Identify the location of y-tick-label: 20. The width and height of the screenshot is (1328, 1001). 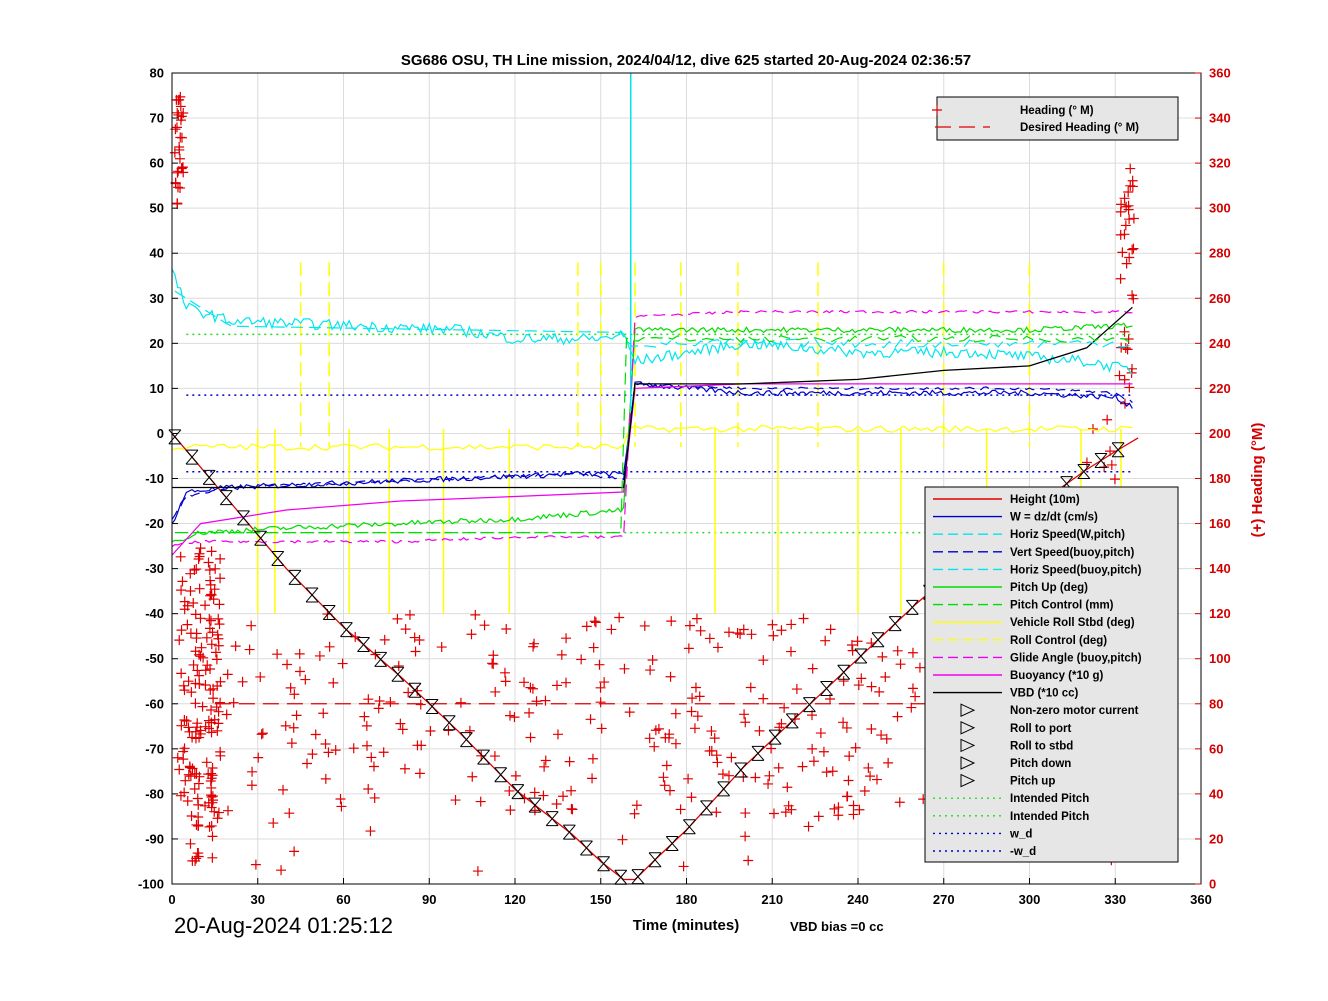
(157, 343).